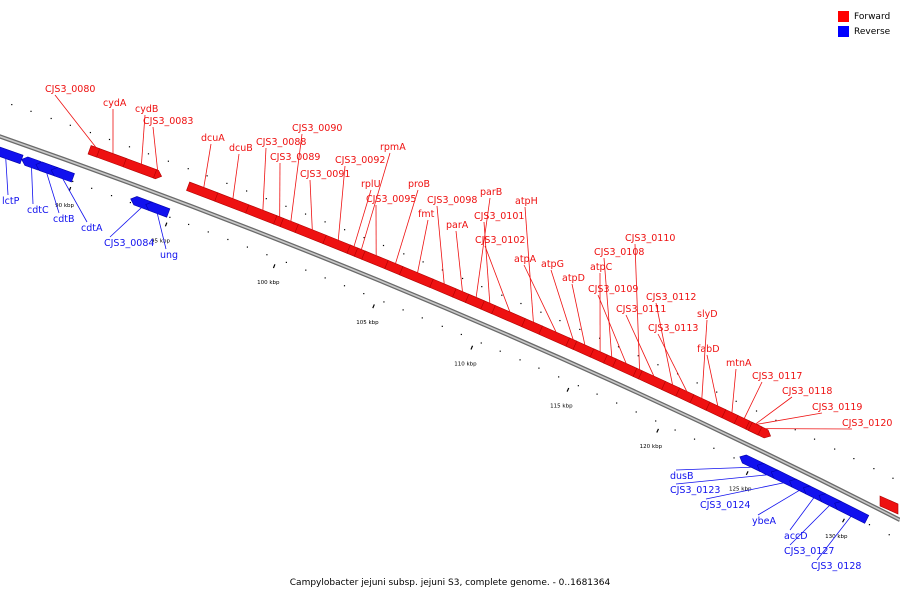 The height and width of the screenshot is (600, 900). I want to click on gene-cdtA, so click(62, 175).